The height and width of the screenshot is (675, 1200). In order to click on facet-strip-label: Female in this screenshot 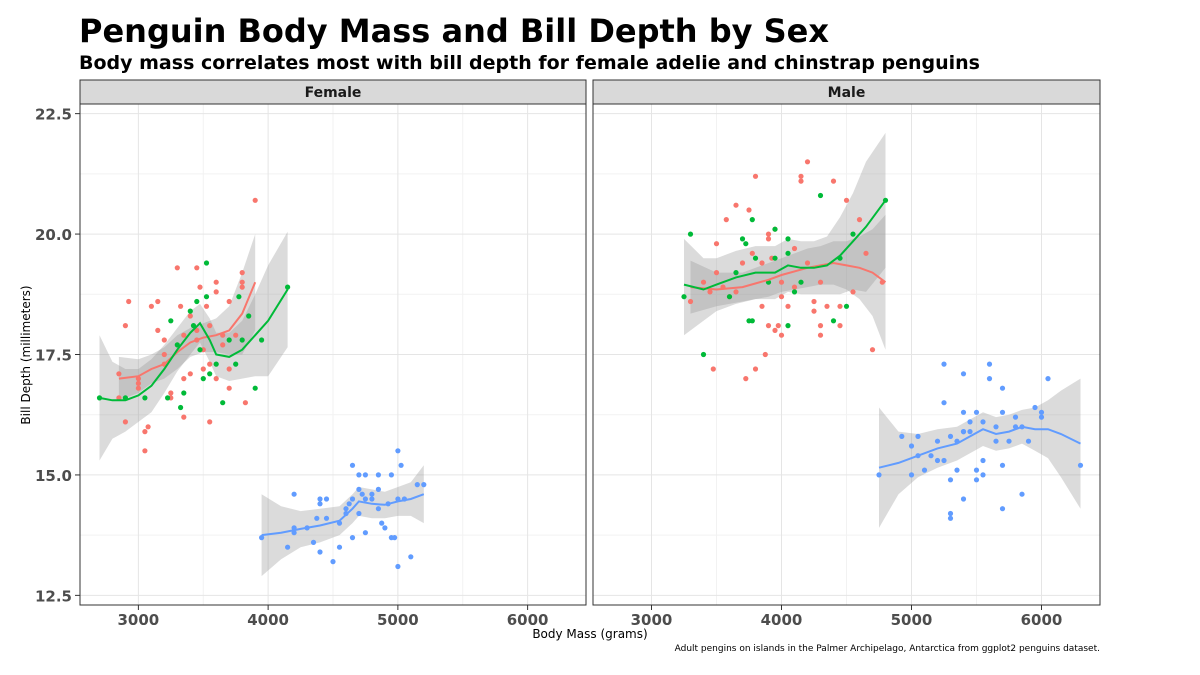, I will do `click(333, 93)`.